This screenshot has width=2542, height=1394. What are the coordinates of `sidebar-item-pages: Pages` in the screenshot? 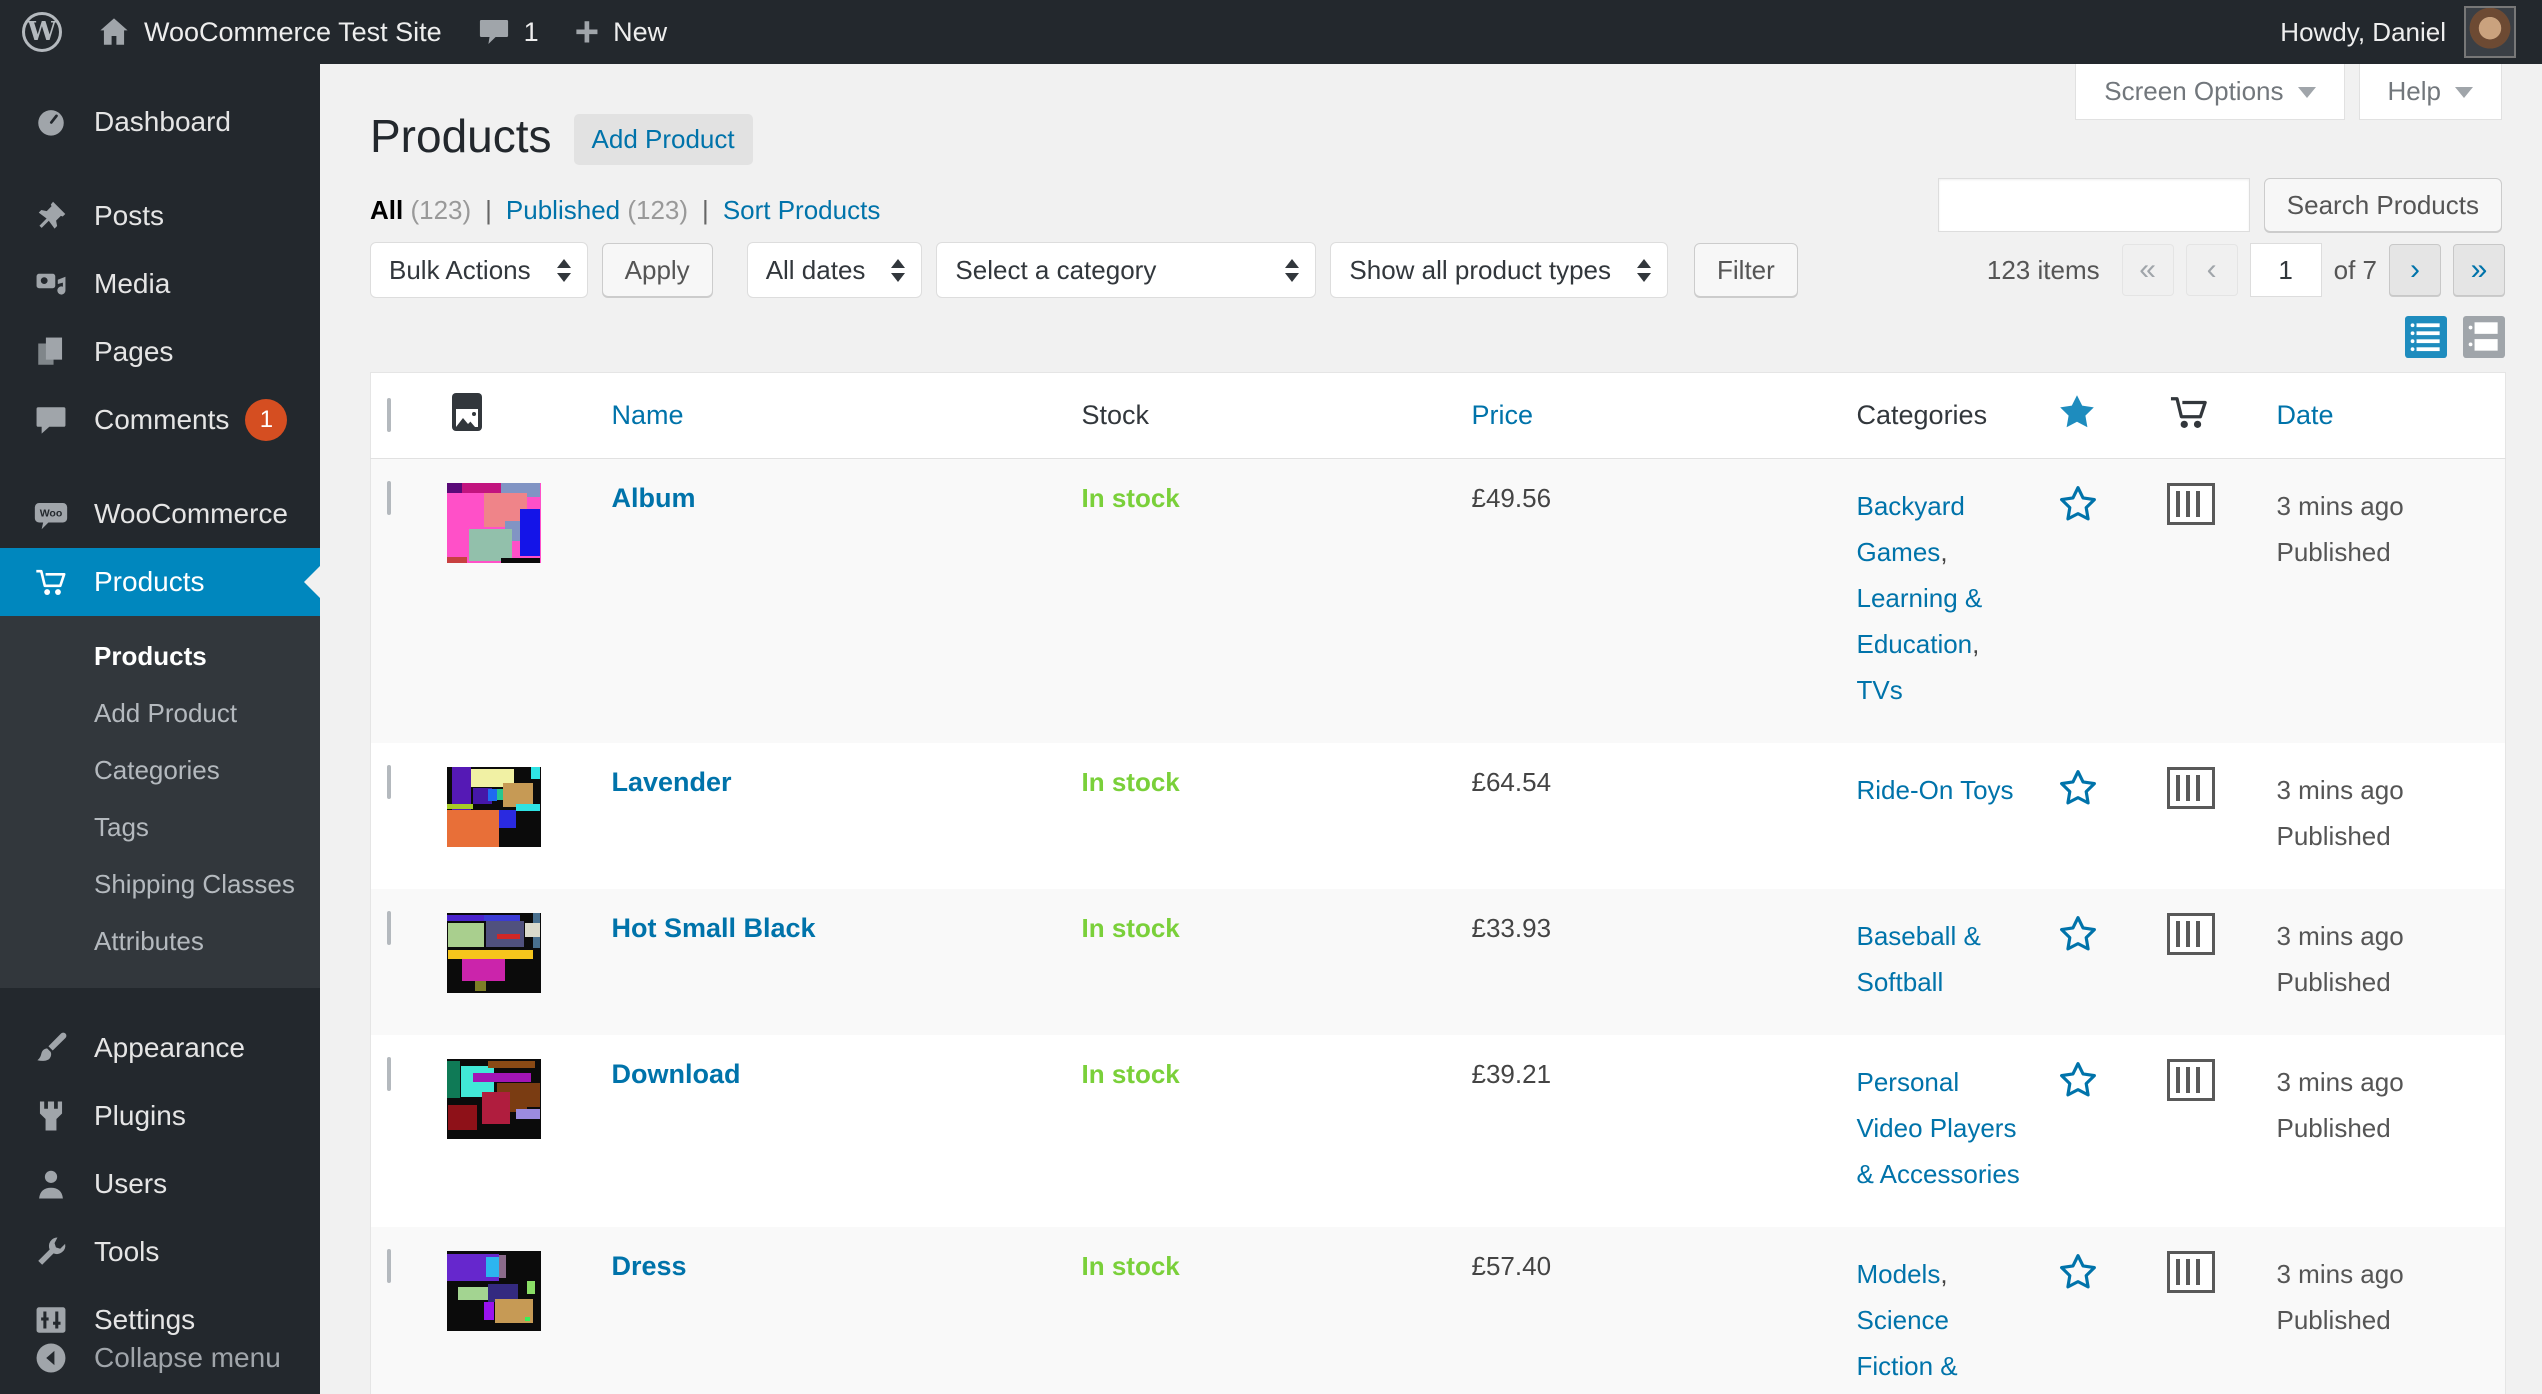 It's located at (160, 352).